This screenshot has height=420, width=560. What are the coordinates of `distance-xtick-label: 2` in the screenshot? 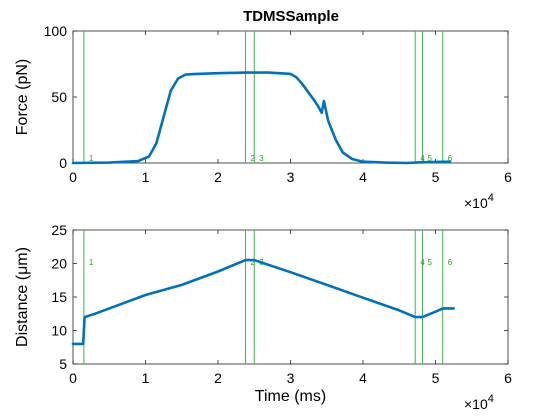 It's located at (218, 378).